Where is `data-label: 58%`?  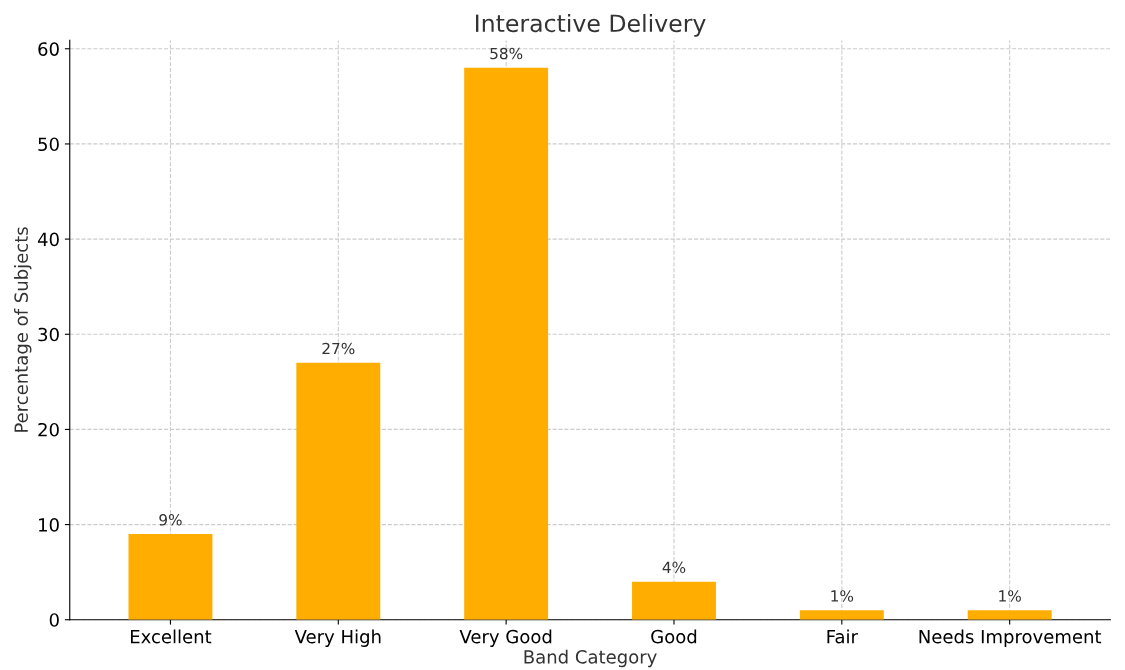 data-label: 58% is located at coordinates (506, 53).